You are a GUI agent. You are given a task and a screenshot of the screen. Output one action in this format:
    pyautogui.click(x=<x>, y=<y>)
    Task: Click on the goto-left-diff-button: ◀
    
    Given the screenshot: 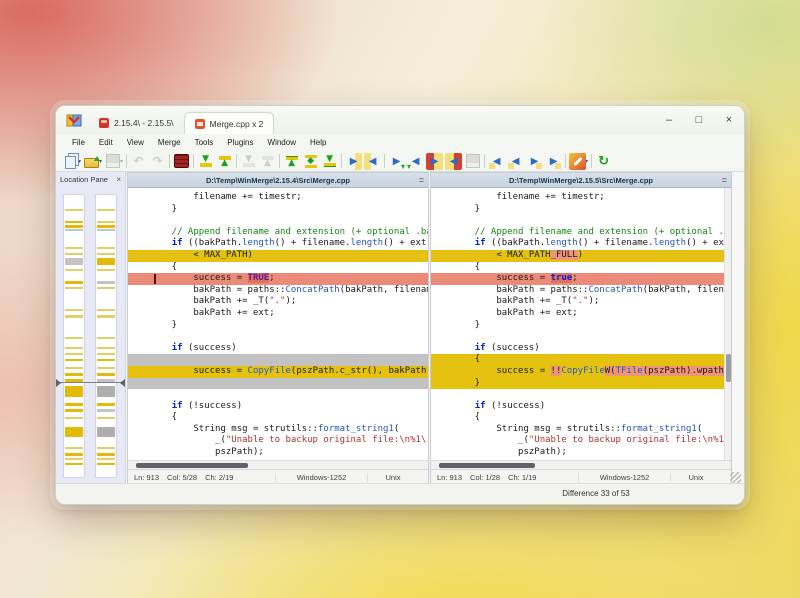 What is the action you would take?
    pyautogui.click(x=496, y=161)
    